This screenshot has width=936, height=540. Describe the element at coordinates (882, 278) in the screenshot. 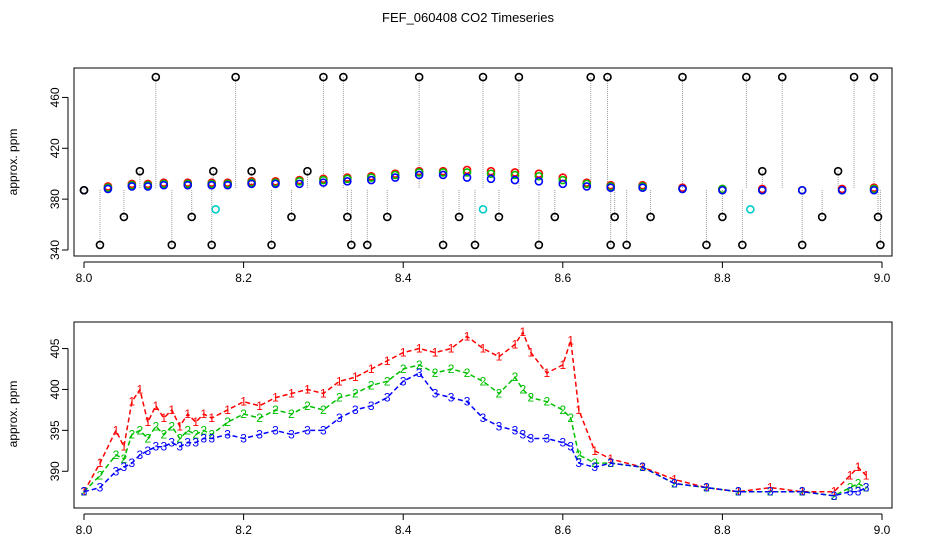

I see `x-tick-label: 9.0` at that location.